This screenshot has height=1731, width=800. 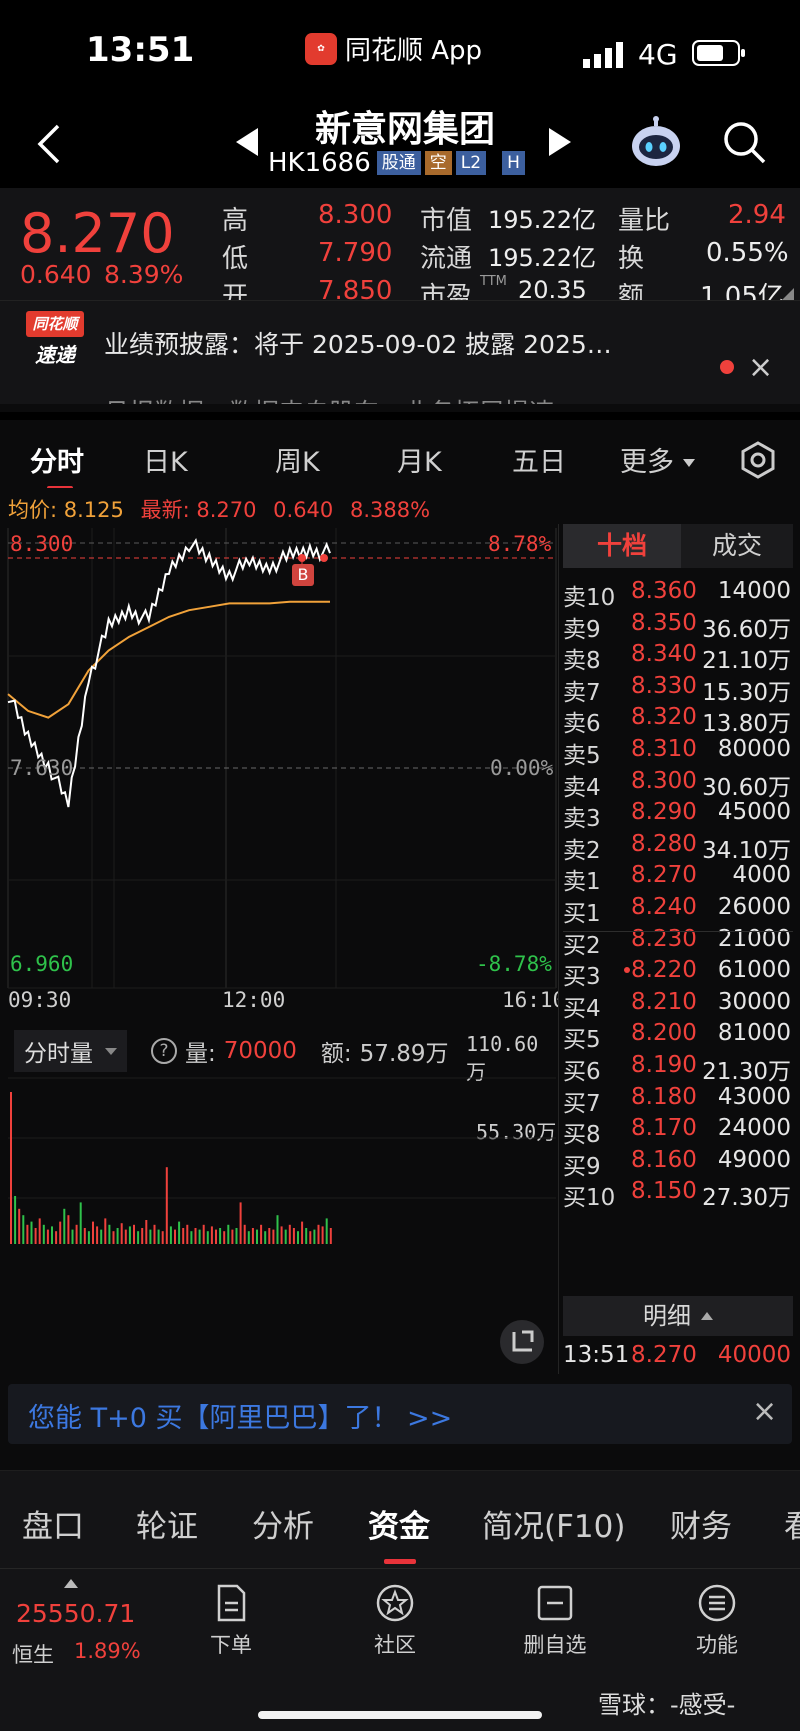 I want to click on bid-level-7: 买7 8.180 43000, so click(x=681, y=1098).